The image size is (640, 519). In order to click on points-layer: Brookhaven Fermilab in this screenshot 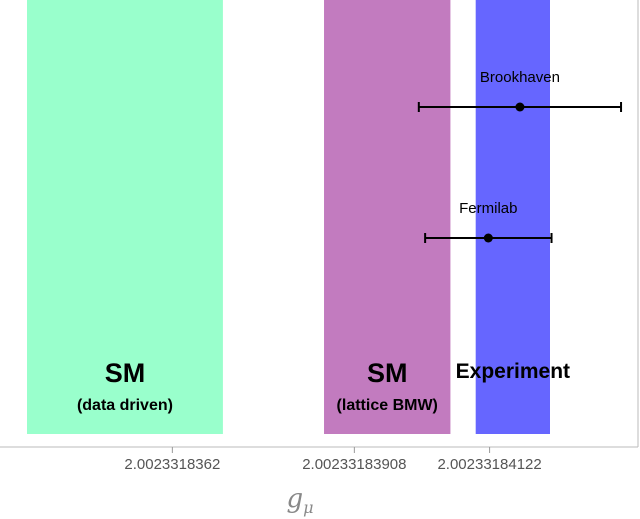, I will do `click(520, 156)`.